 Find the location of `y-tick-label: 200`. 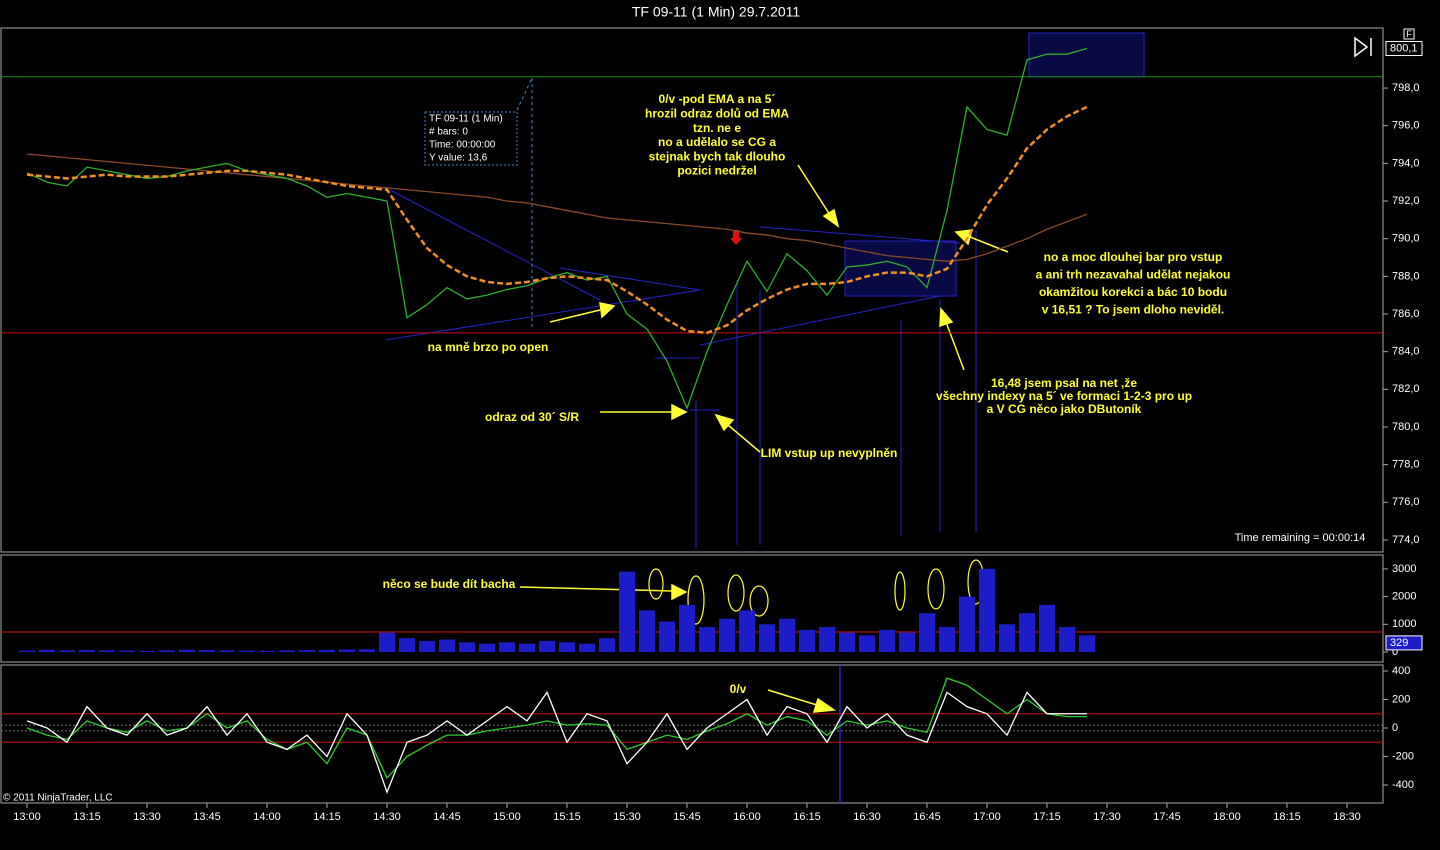

y-tick-label: 200 is located at coordinates (1401, 699).